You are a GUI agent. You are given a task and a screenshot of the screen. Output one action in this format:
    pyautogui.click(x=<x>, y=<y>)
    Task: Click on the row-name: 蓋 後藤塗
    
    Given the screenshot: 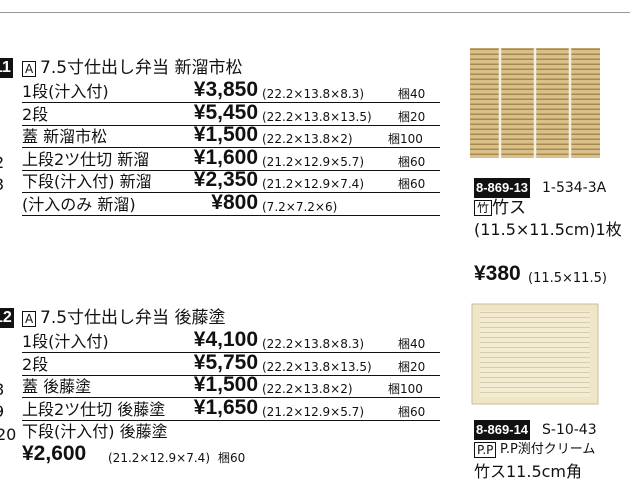 What is the action you would take?
    pyautogui.click(x=57, y=386)
    